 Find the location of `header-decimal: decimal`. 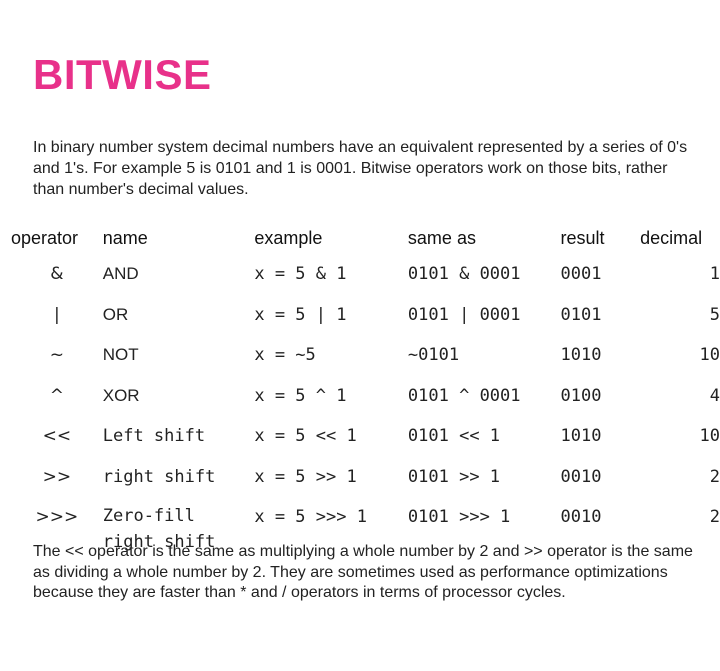

header-decimal: decimal is located at coordinates (671, 238).